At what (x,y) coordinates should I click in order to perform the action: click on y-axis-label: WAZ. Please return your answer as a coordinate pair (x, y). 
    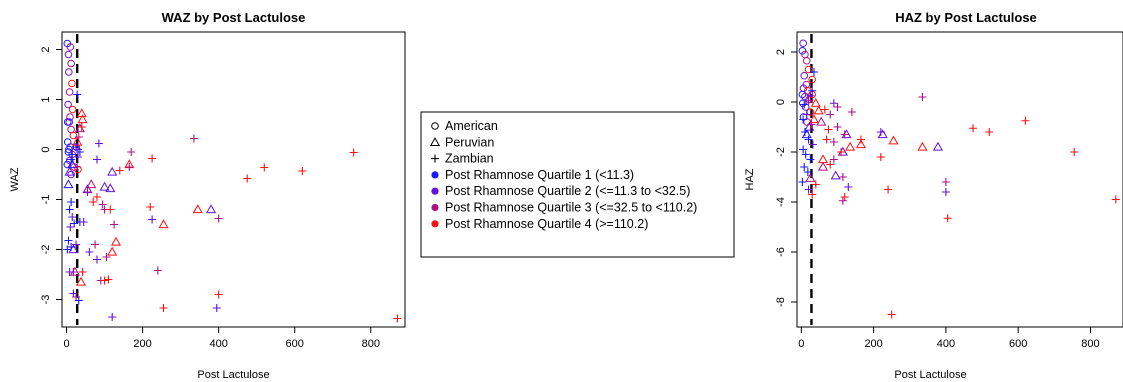
    Looking at the image, I should click on (15, 179).